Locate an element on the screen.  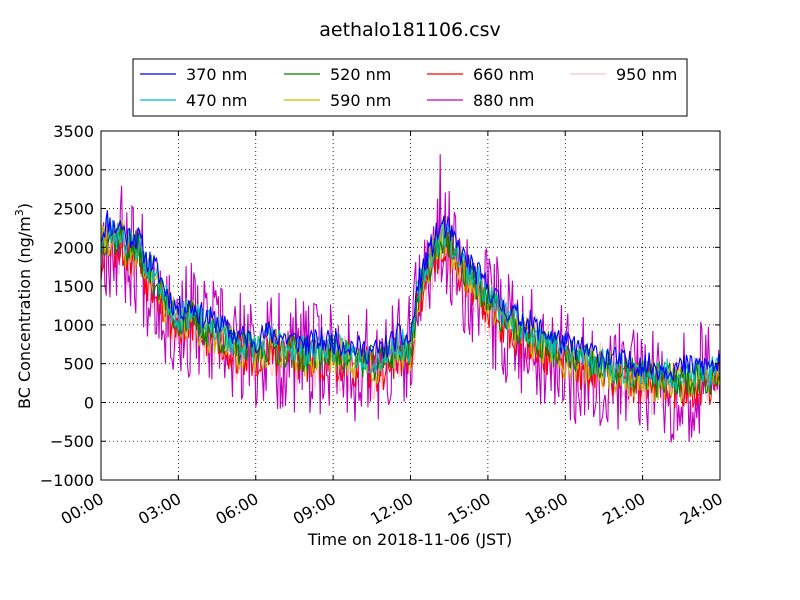
y-axis-label: BC Concentration (ng/m3) is located at coordinates (23, 306).